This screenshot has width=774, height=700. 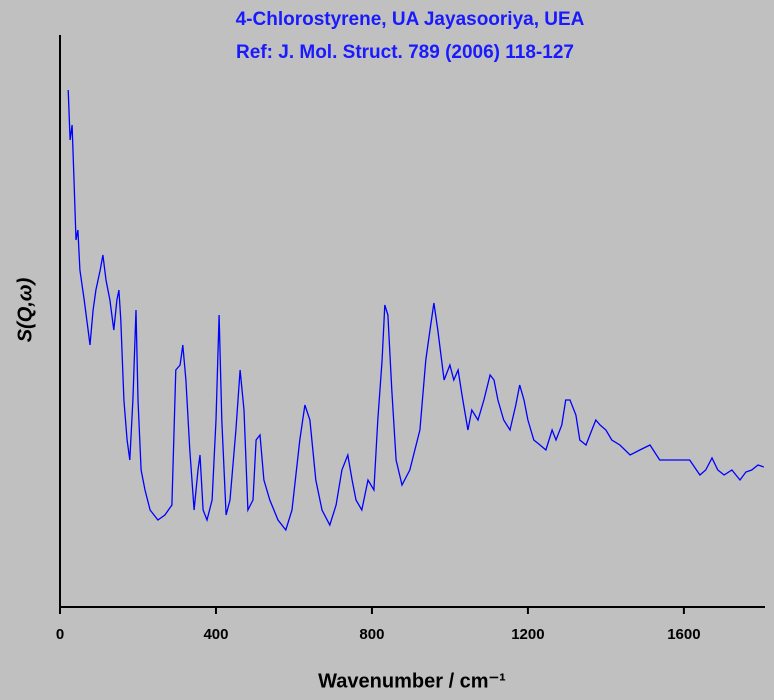 I want to click on x-axis-label: Wavenumber / cm⁻¹, so click(x=412, y=681).